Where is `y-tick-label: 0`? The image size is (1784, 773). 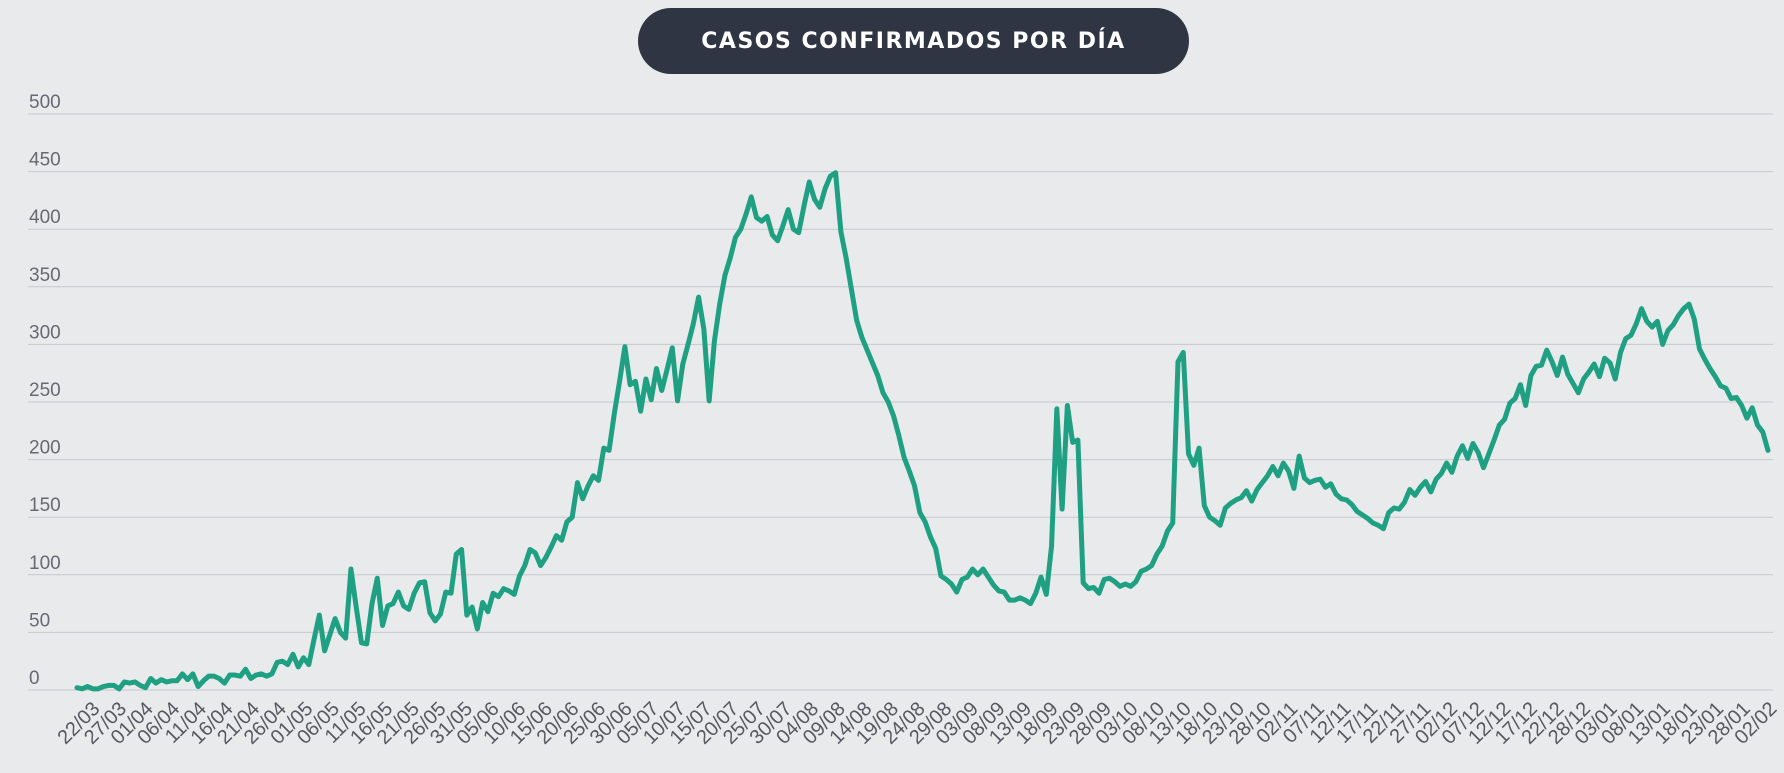 y-tick-label: 0 is located at coordinates (34, 678).